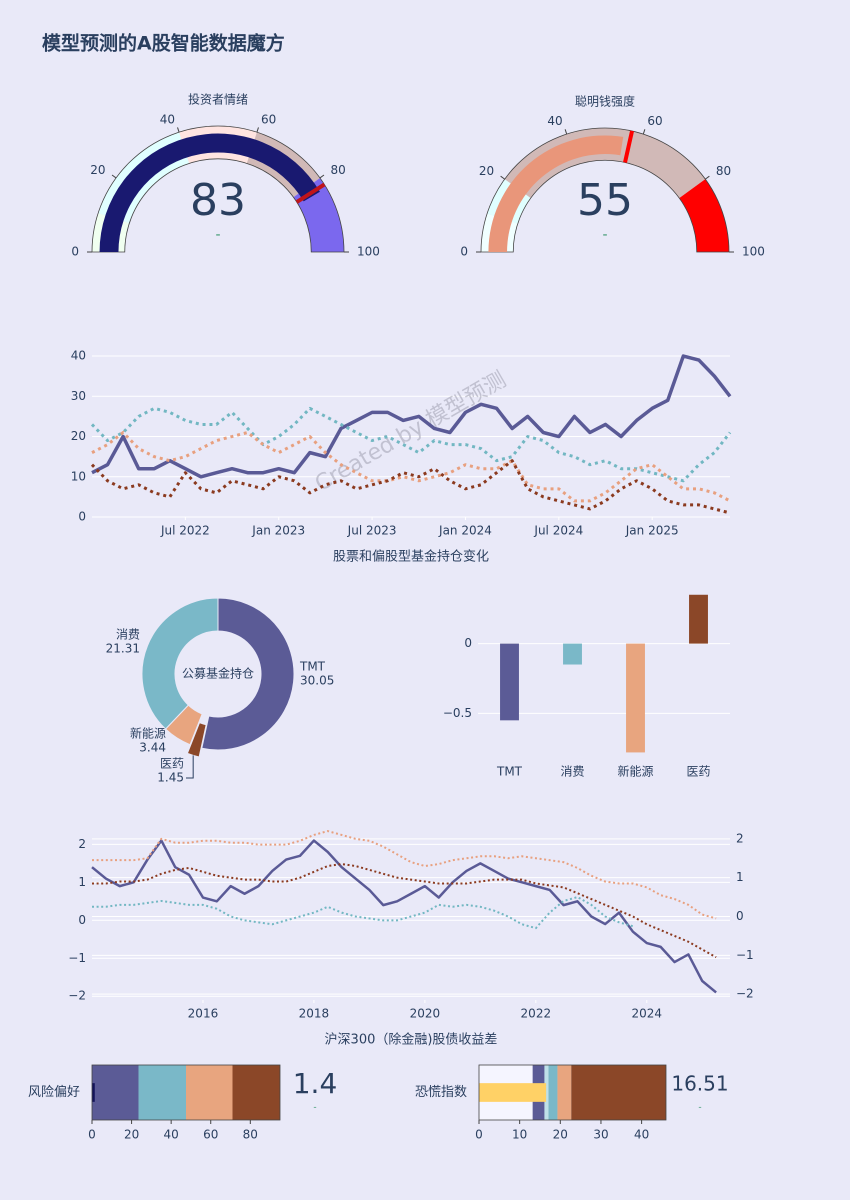  Describe the element at coordinates (131, 1135) in the screenshot. I see `bullet-tick-label: 20` at that location.